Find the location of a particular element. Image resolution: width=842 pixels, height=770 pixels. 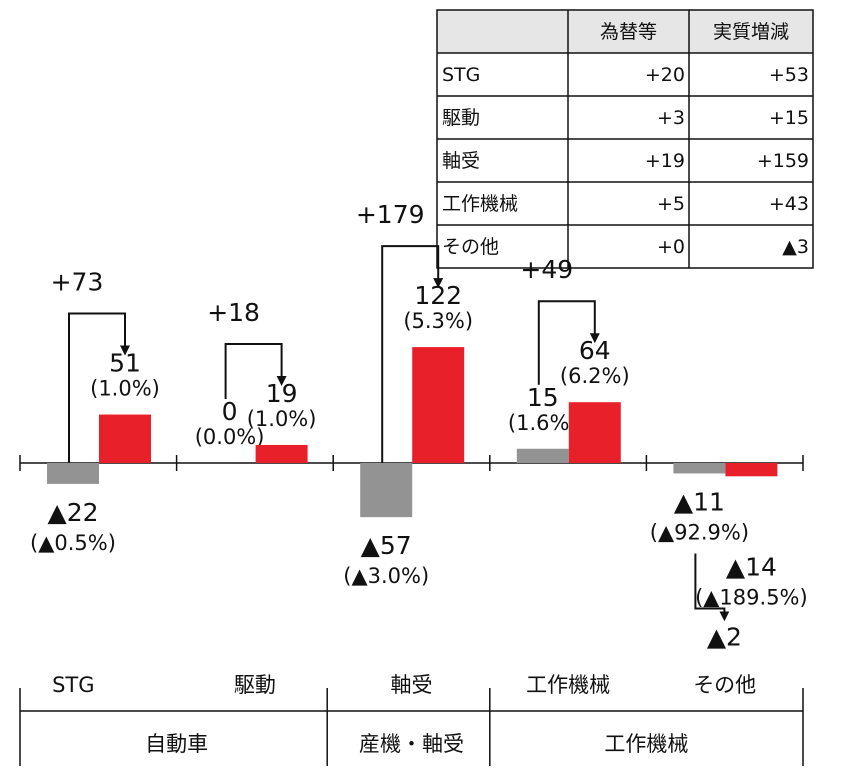

category-label: STG is located at coordinates (73, 685).